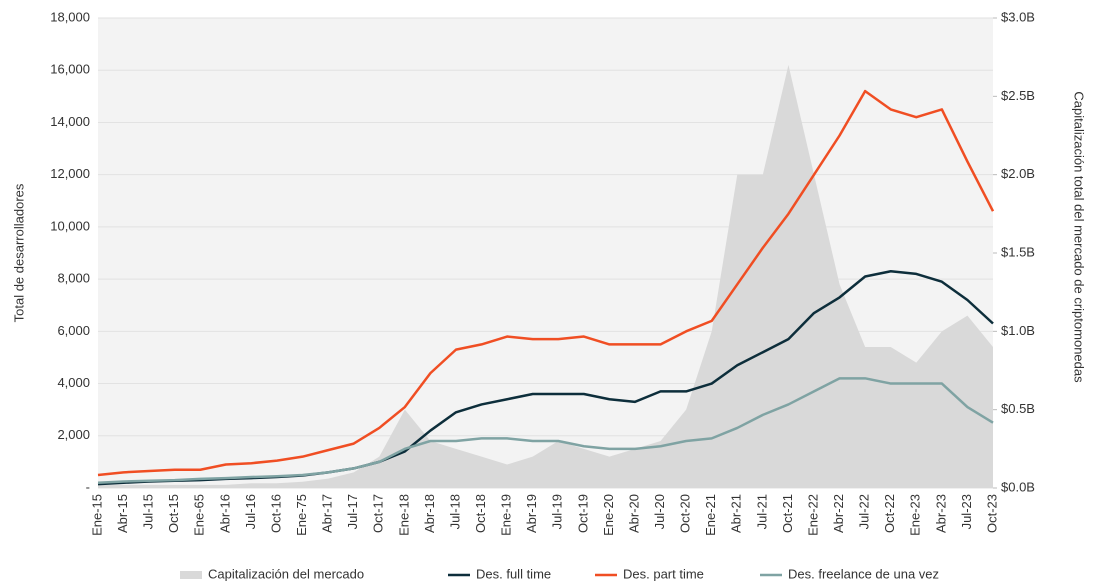  What do you see at coordinates (736, 513) in the screenshot?
I see `x-tick-label: Abr-21` at bounding box center [736, 513].